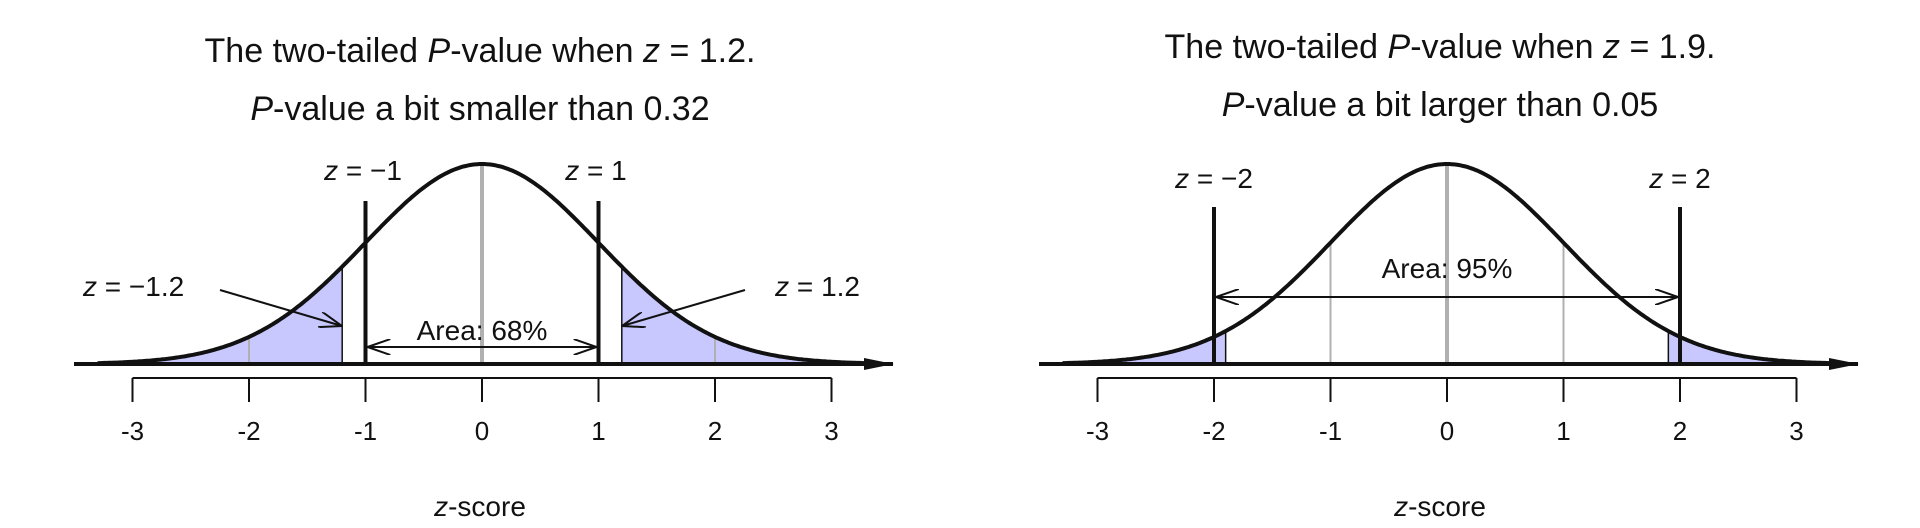  What do you see at coordinates (1679, 178) in the screenshot?
I see `annotation-label: z = 2` at bounding box center [1679, 178].